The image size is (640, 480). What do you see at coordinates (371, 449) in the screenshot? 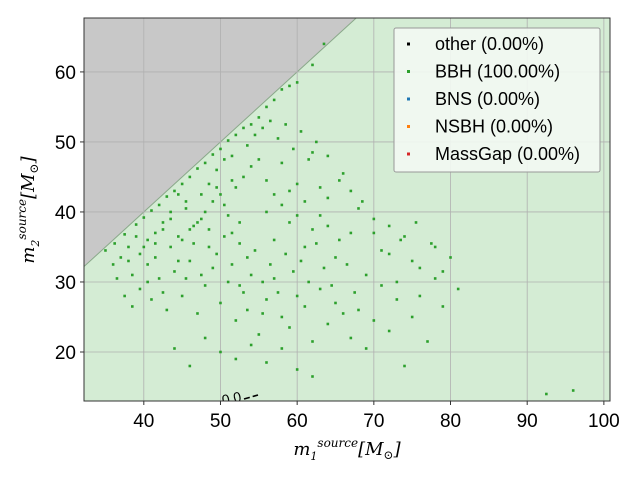
I see `x-axis-label-unit: [M` at bounding box center [371, 449].